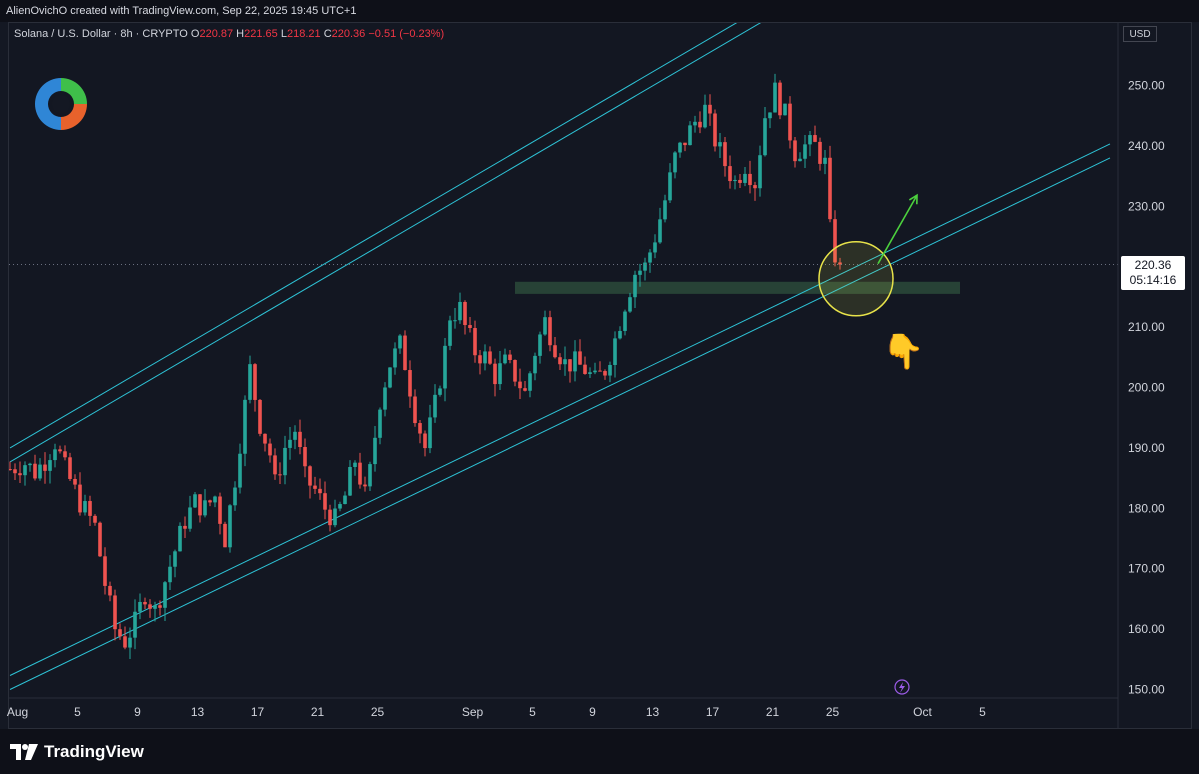 The height and width of the screenshot is (774, 1199). Describe the element at coordinates (982, 712) in the screenshot. I see `x-tick-label: 5` at that location.